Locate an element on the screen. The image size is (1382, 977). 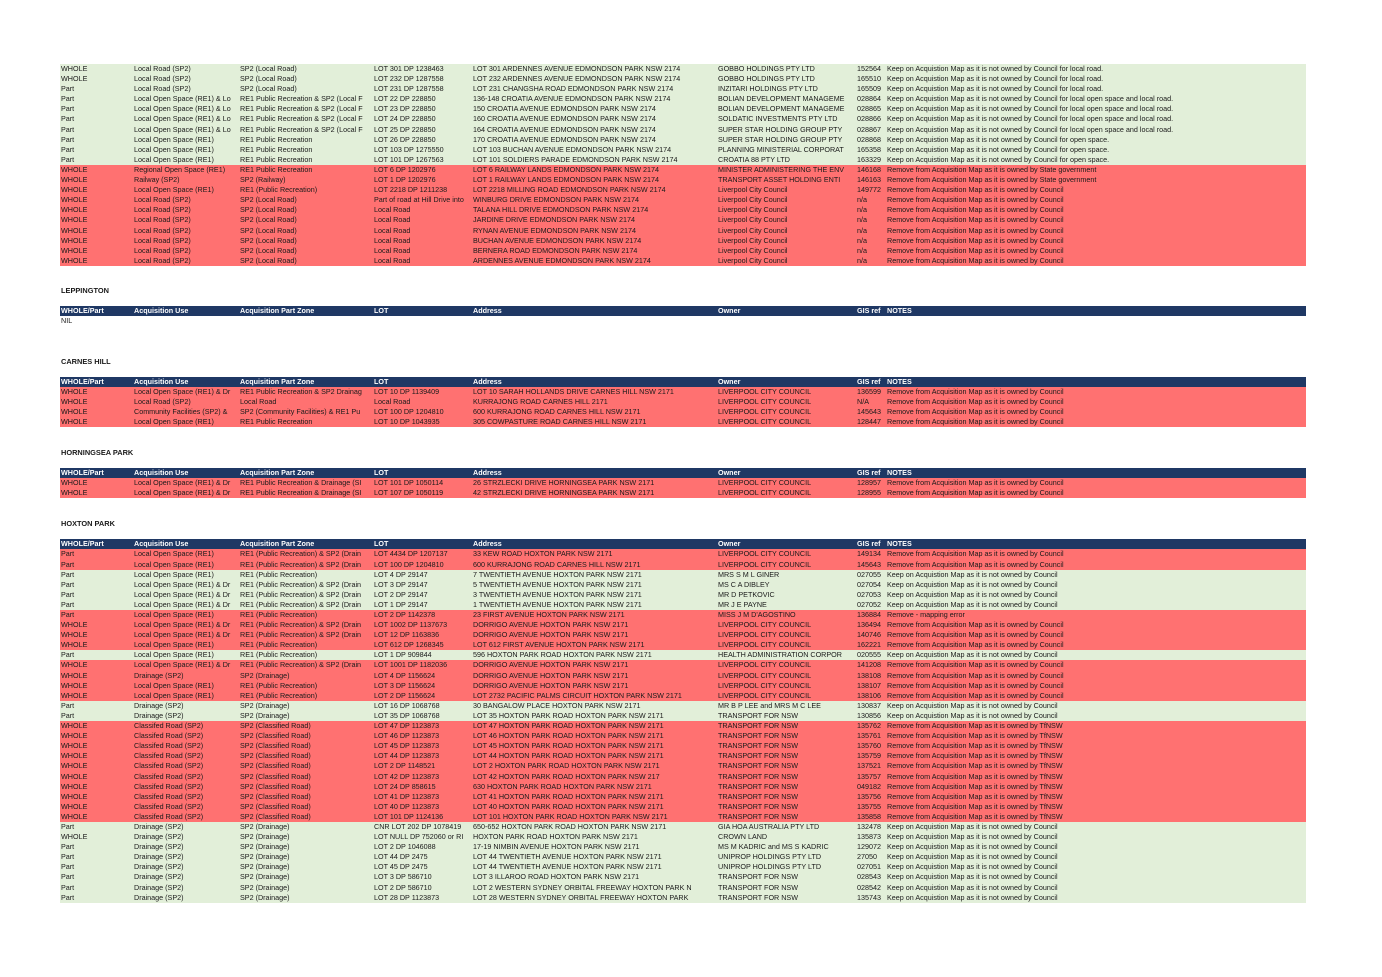
acquisition-zone-cell: SP2 (Railway) is located at coordinates (263, 180).